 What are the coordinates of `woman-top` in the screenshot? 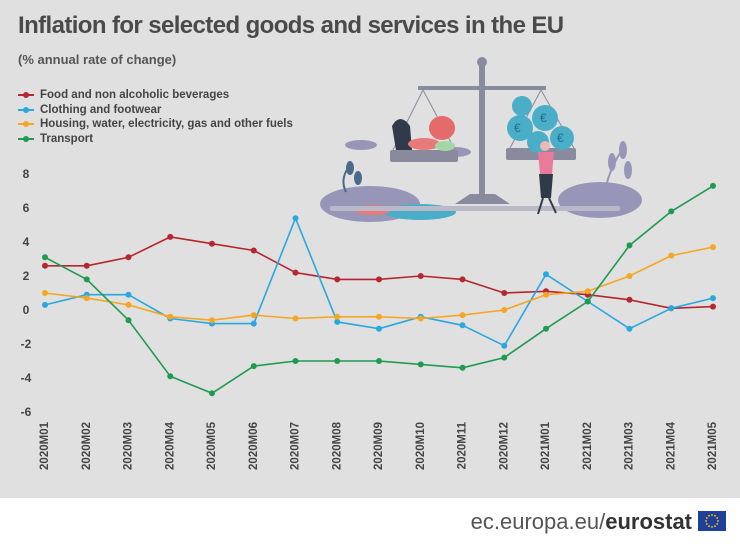 It's located at (546, 163).